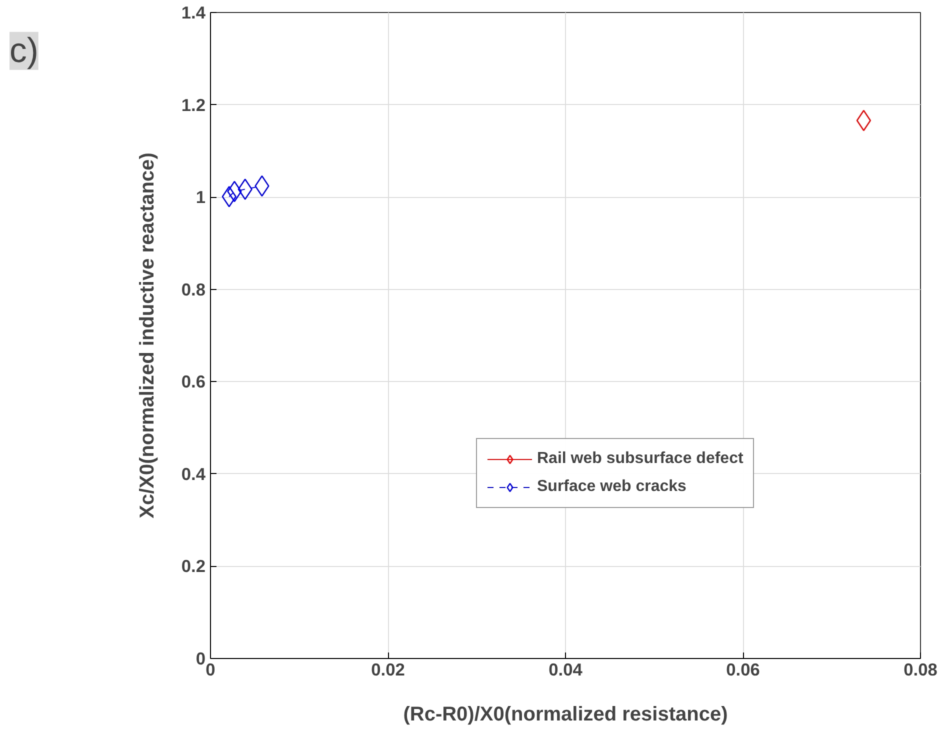  Describe the element at coordinates (743, 670) in the screenshot. I see `x-tick-label: 0.06` at that location.